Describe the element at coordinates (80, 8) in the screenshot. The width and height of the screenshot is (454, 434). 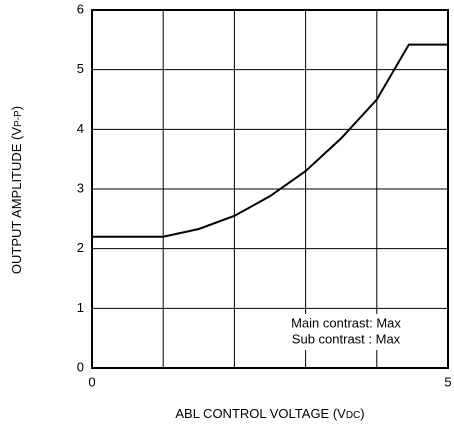
I see `y-tick-label: 6` at that location.